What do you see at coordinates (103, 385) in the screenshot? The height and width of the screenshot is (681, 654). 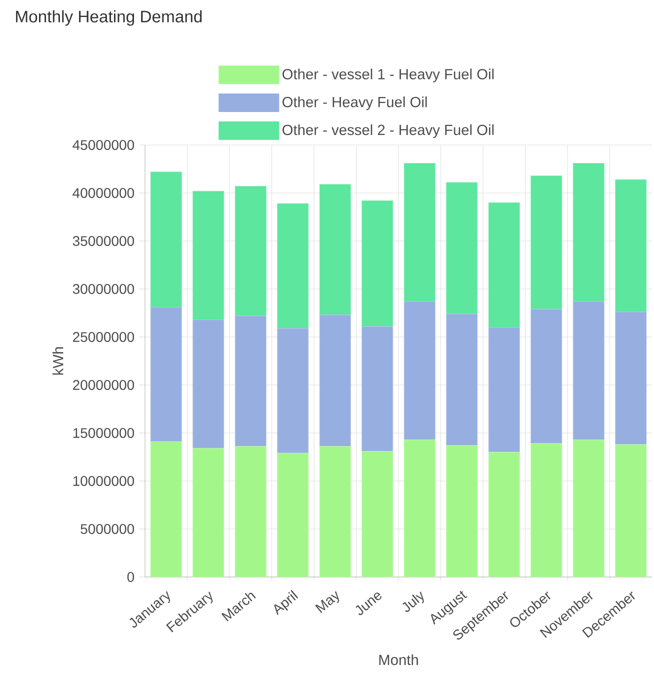 I see `y-tick-label: 20000000` at bounding box center [103, 385].